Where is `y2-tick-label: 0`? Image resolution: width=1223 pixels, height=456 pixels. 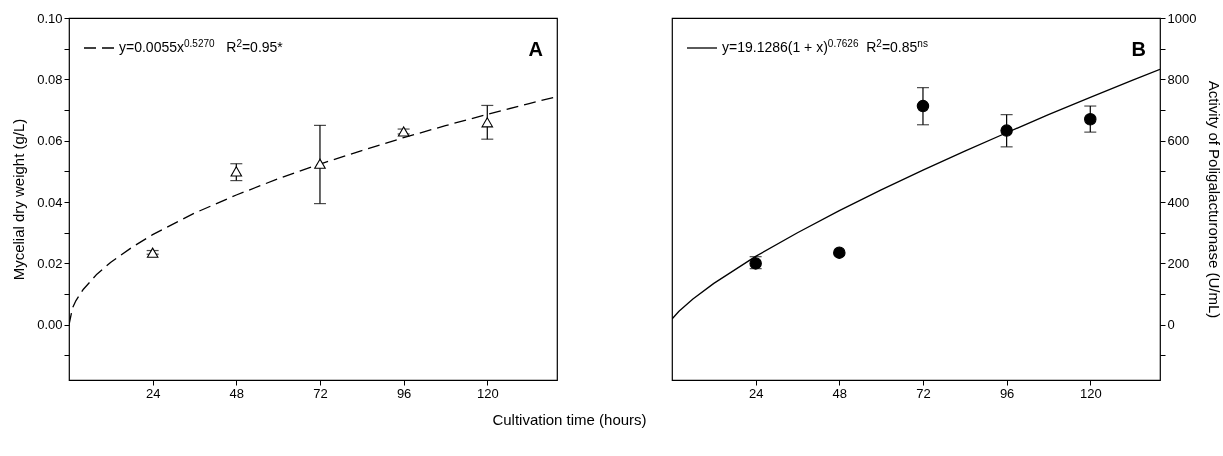
y2-tick-label: 0 is located at coordinates (1171, 325).